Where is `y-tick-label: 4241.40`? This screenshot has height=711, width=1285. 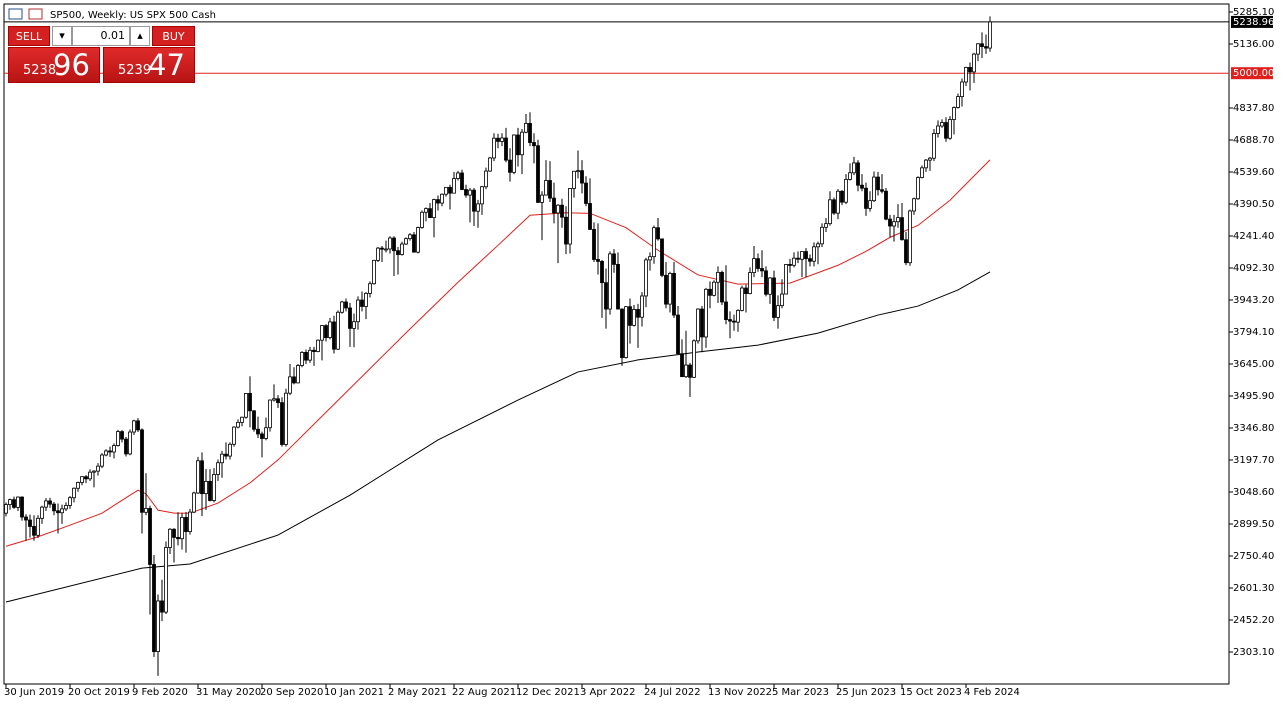 y-tick-label: 4241.40 is located at coordinates (1253, 236).